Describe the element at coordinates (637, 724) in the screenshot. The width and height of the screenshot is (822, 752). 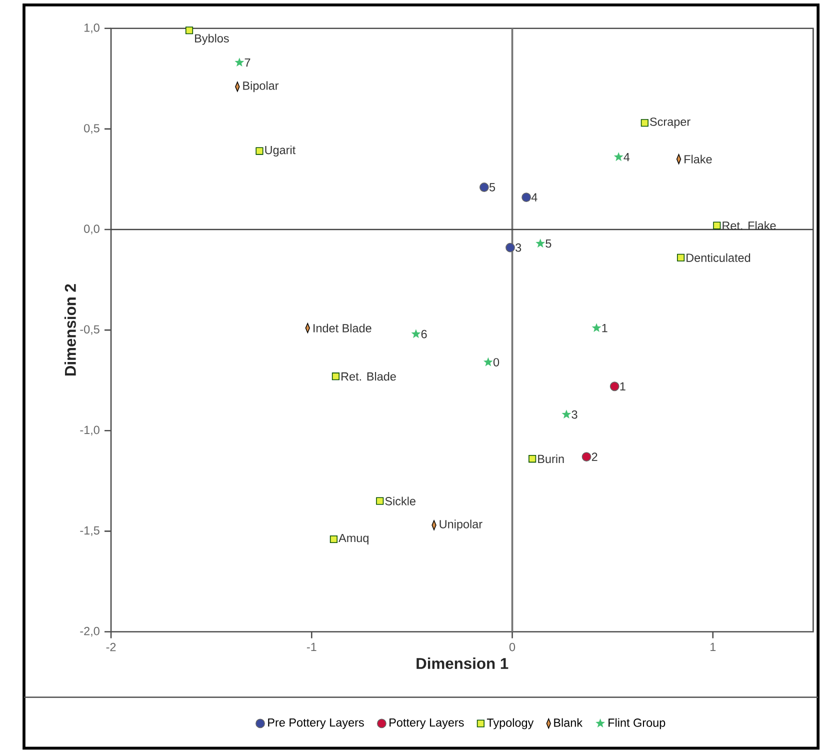
I see `legend-label: Flint Group` at that location.